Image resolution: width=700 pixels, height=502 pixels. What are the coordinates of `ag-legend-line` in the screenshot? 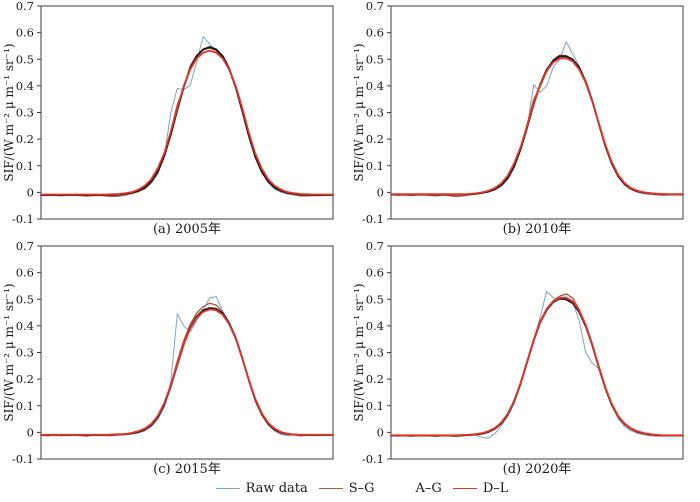 It's located at (398, 488).